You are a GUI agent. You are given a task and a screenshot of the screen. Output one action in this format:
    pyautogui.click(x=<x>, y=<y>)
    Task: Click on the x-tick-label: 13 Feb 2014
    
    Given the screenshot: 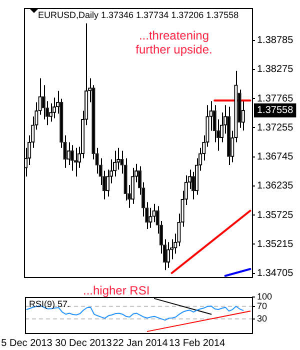 What is the action you would take?
    pyautogui.click(x=197, y=343)
    